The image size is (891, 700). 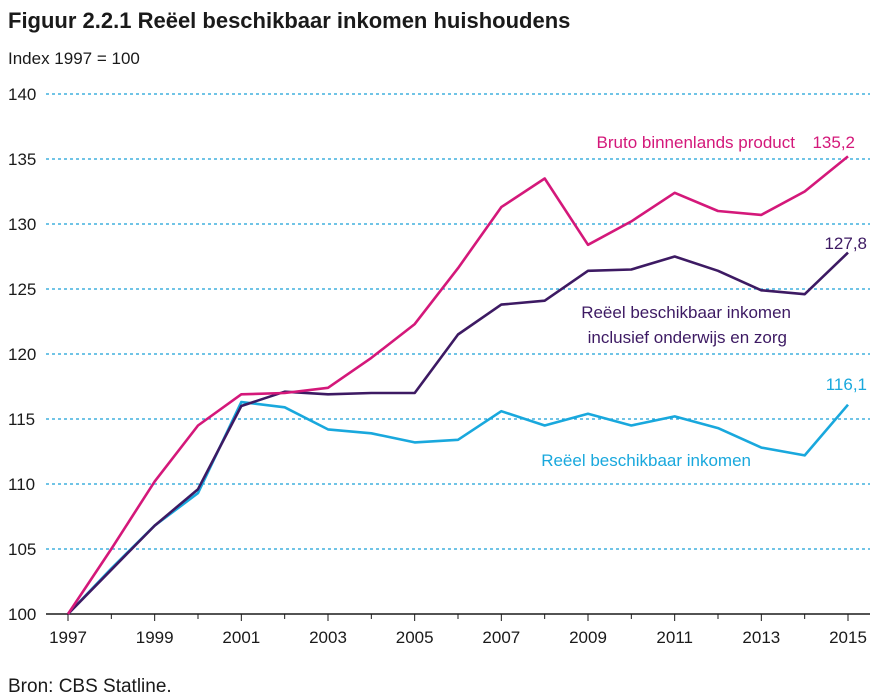 What do you see at coordinates (415, 637) in the screenshot?
I see `x-tick-label-2005: 2005` at bounding box center [415, 637].